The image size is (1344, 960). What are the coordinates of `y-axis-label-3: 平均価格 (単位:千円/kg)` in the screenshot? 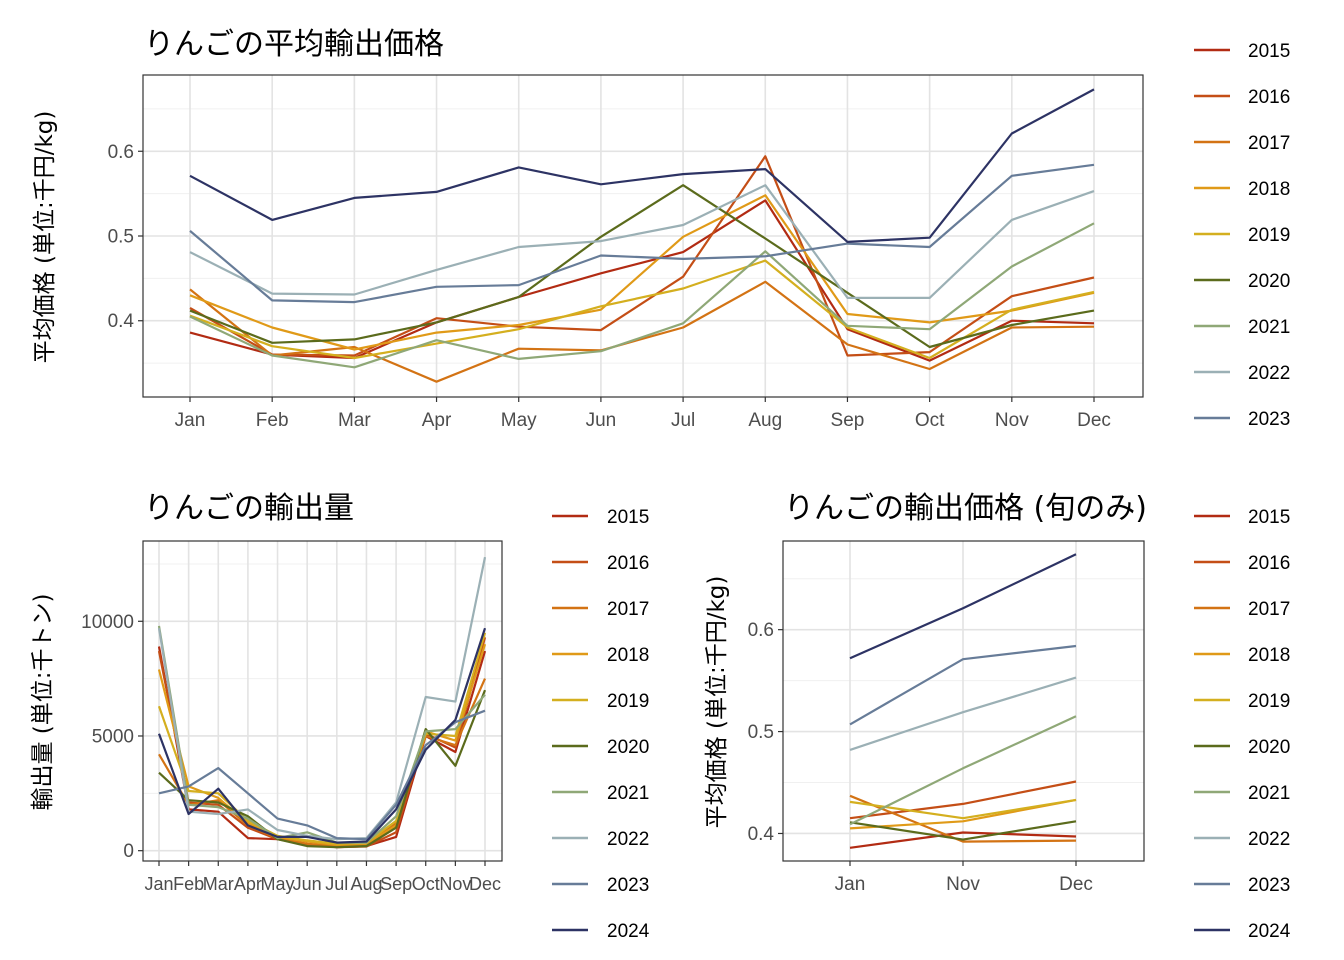 It's located at (717, 702).